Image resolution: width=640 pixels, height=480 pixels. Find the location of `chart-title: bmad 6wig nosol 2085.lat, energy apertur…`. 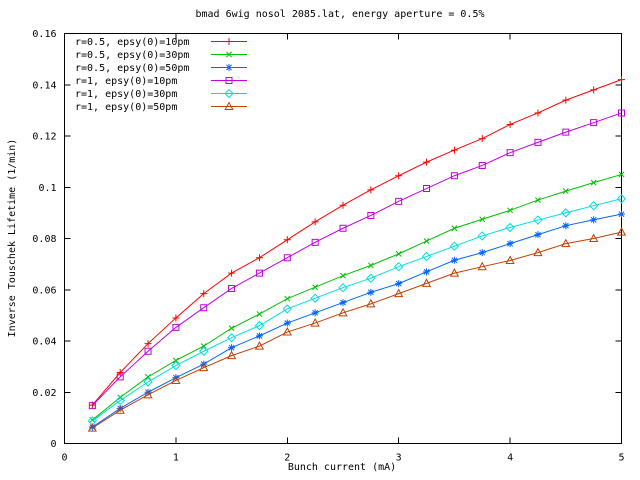

chart-title: bmad 6wig nosol 2085.lat, energy apertur… is located at coordinates (340, 14).